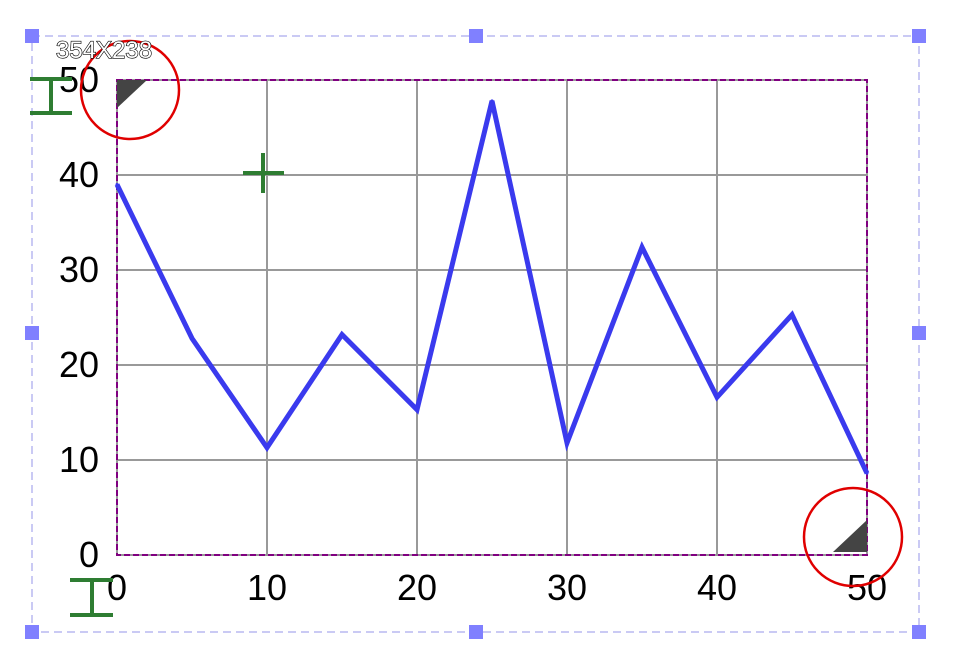  I want to click on annotation-circle-top-left, so click(130, 90).